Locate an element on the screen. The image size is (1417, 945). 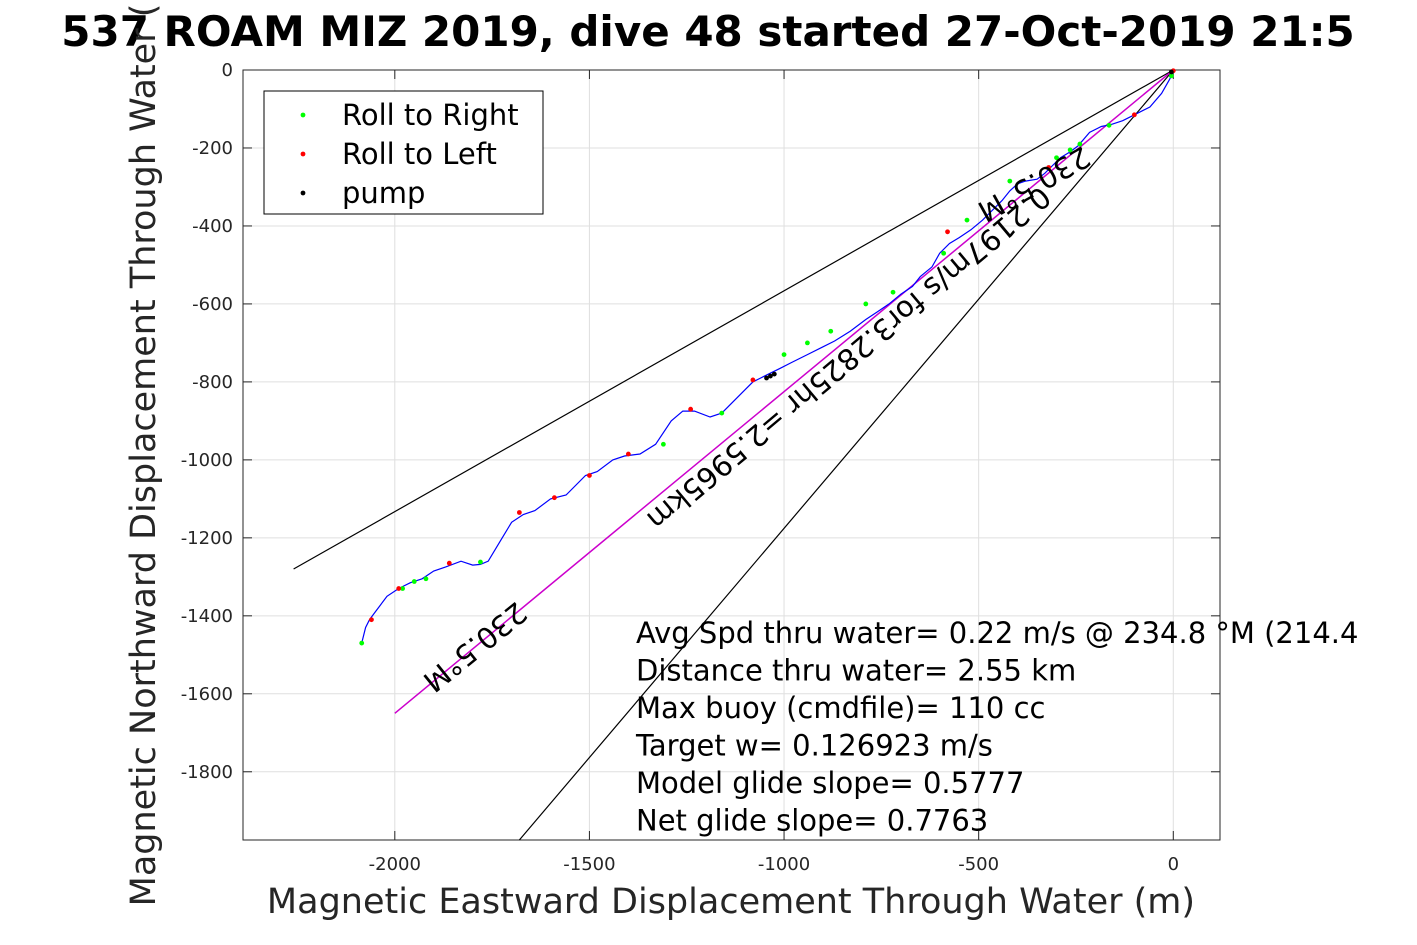
annotation-line: Max buoy (cmdfile)= 110 cc is located at coordinates (840, 708).